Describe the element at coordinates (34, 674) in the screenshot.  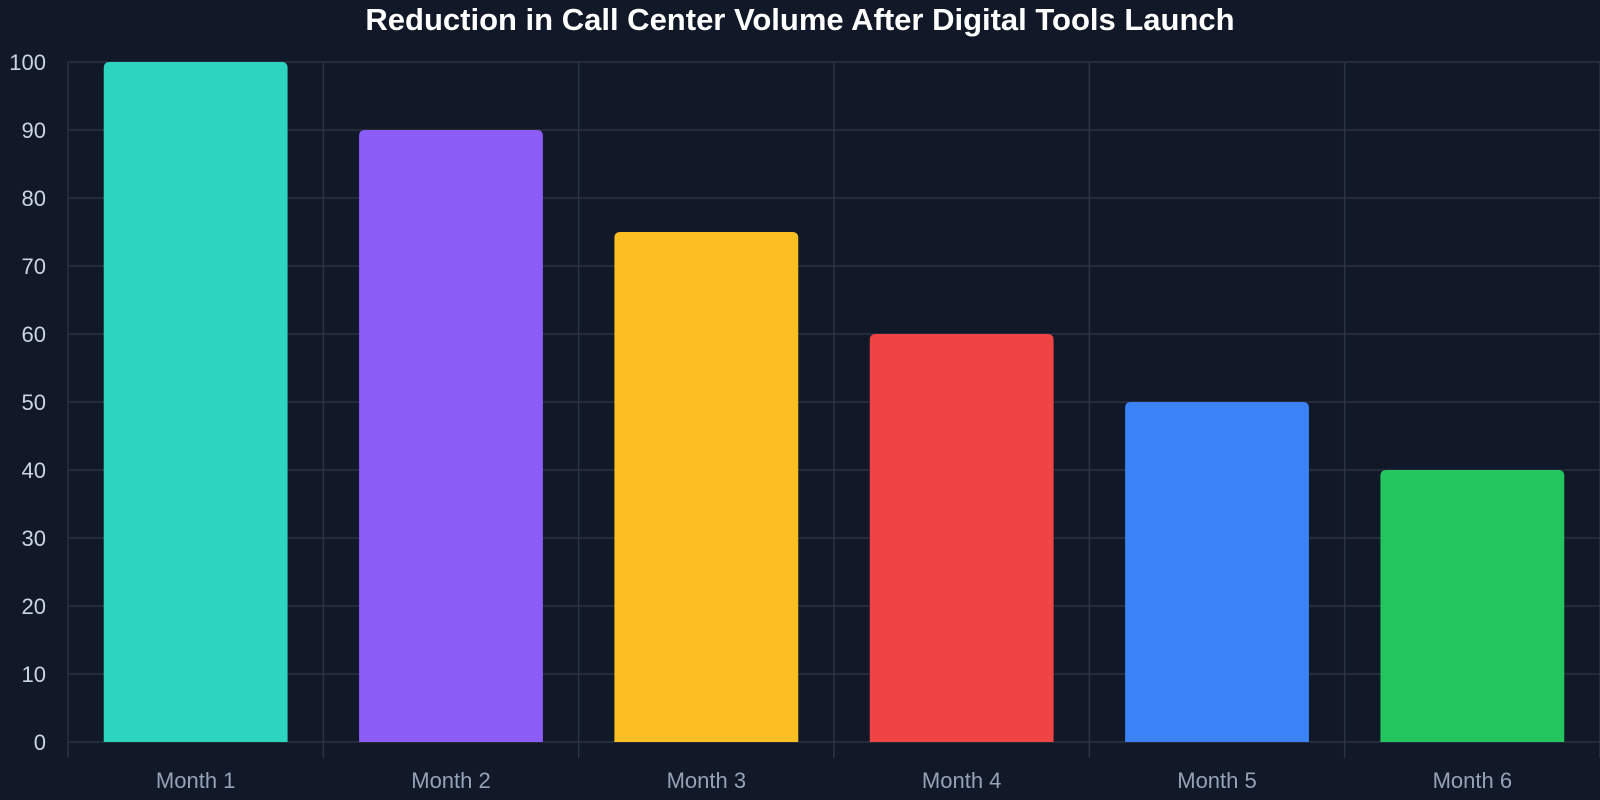
I see `y-tick-label: 10` at that location.